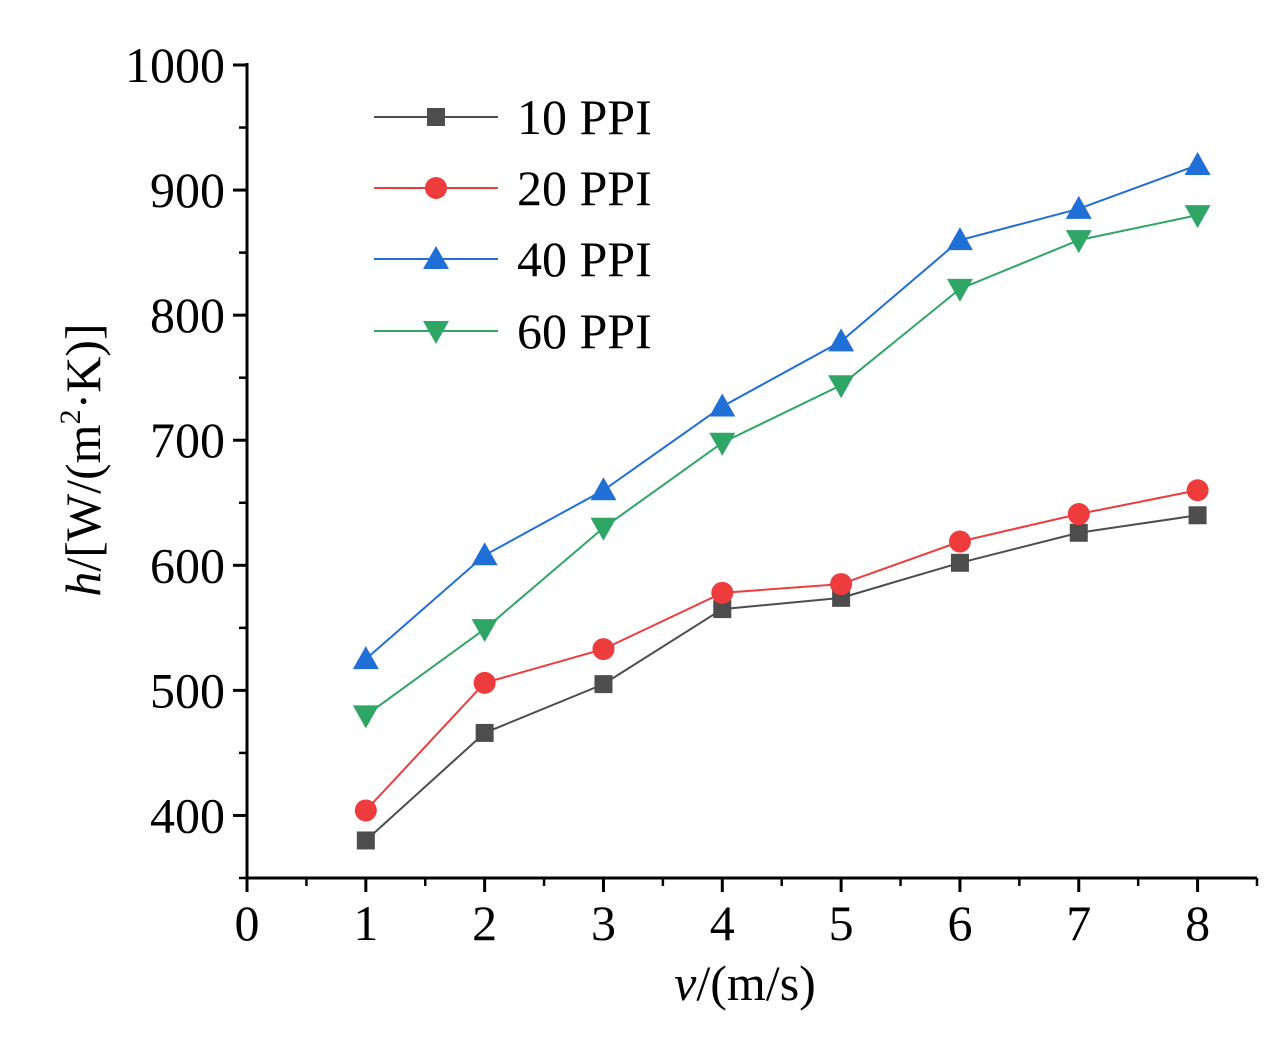 This screenshot has width=1283, height=1063. What do you see at coordinates (513, 331) in the screenshot?
I see `legend-item: 60 PPI` at bounding box center [513, 331].